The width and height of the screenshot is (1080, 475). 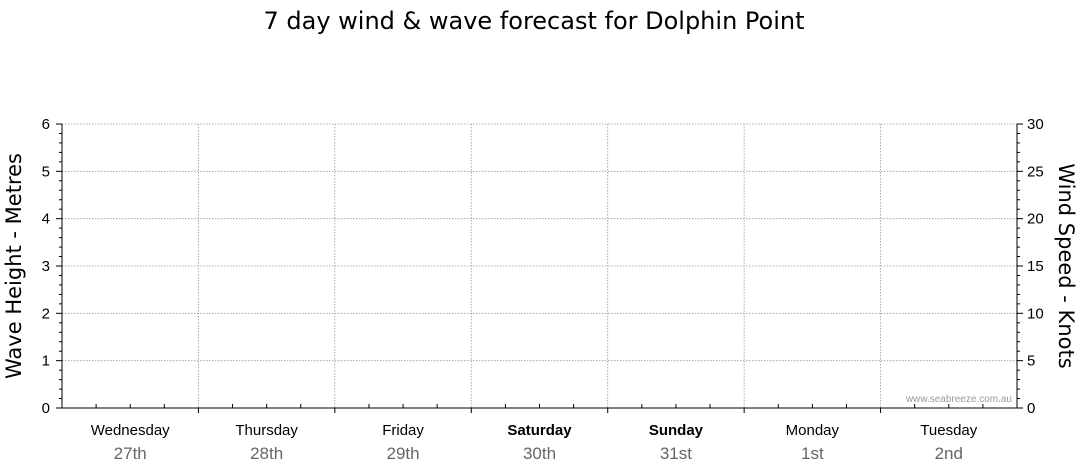 What do you see at coordinates (1035, 313) in the screenshot?
I see `right-tick-label: 10` at bounding box center [1035, 313].